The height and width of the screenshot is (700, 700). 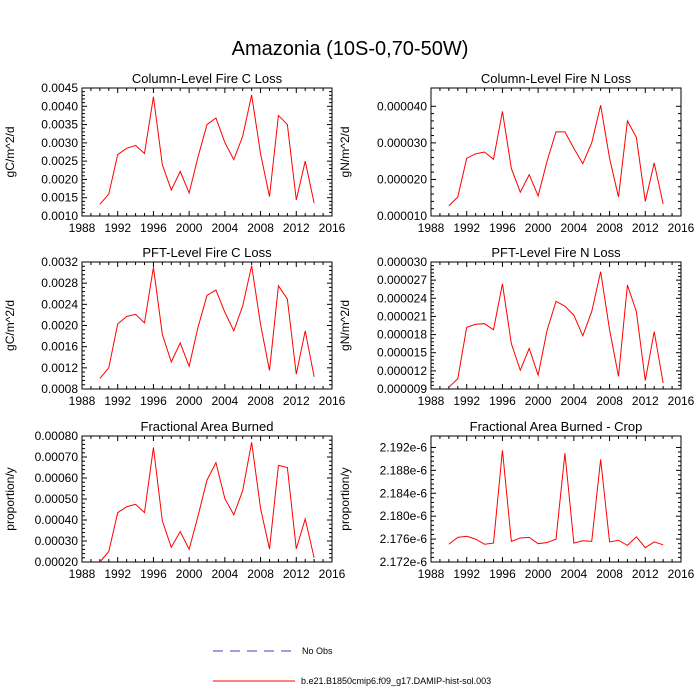 What do you see at coordinates (402, 371) in the screenshot?
I see `y-tick-label: 0.000012` at bounding box center [402, 371].